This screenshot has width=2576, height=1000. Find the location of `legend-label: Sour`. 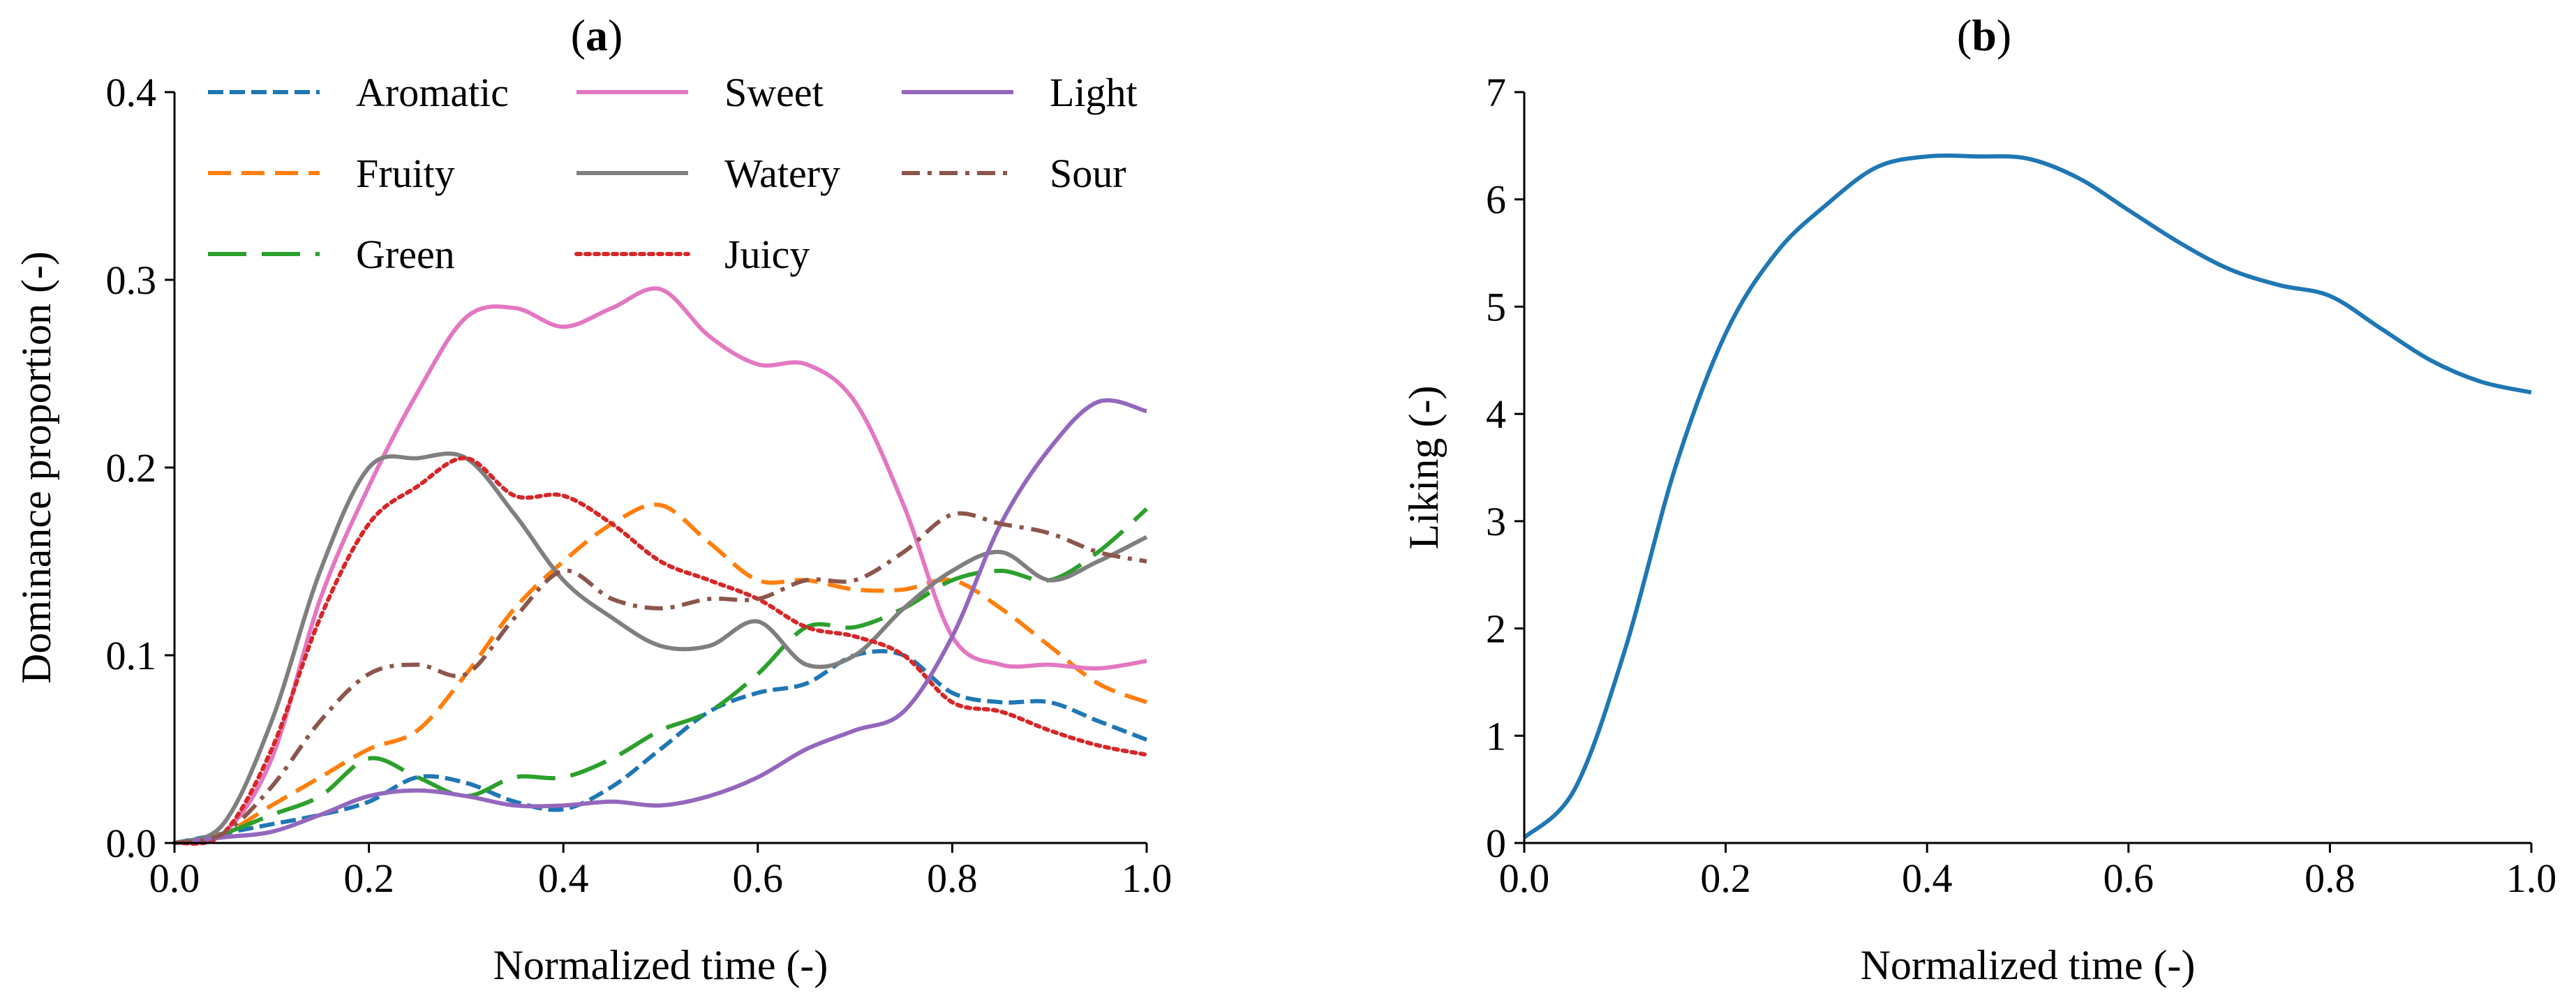

legend-label: Sour is located at coordinates (1088, 173).